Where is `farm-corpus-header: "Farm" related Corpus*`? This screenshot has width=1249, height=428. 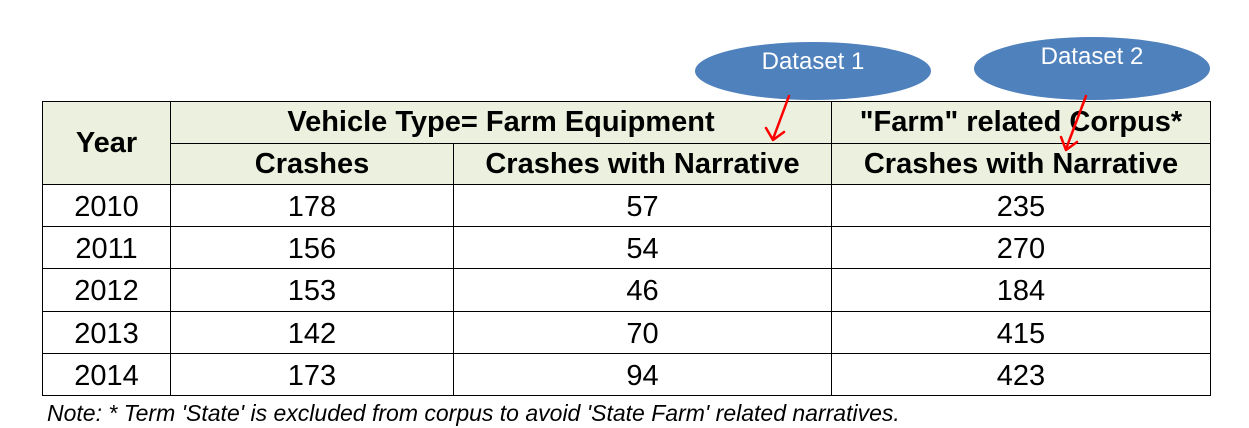
farm-corpus-header: "Farm" related Corpus* is located at coordinates (1021, 122).